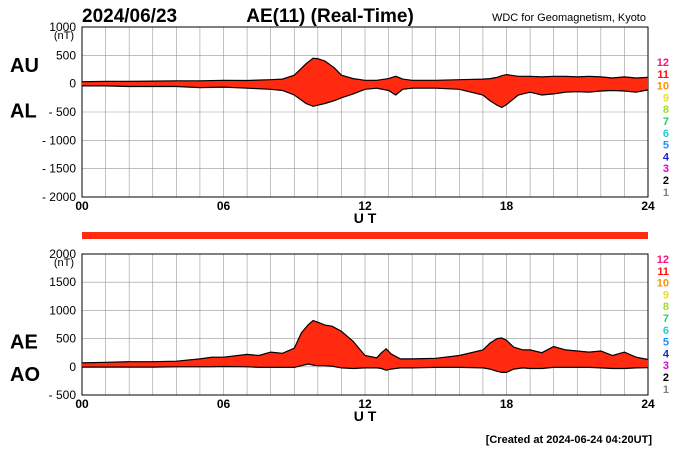  Describe the element at coordinates (62, 282) in the screenshot. I see `y-tick-label: 1500` at that location.